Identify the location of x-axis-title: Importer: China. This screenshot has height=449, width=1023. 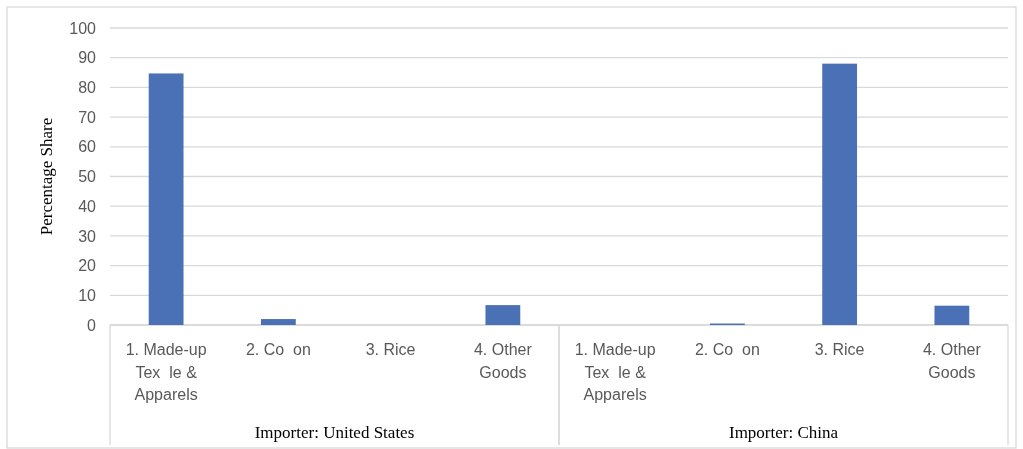
(783, 432).